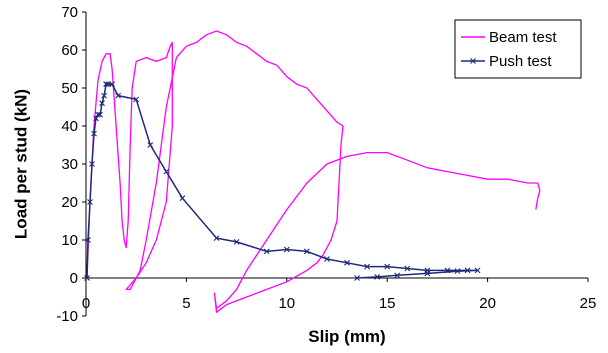  Describe the element at coordinates (69, 88) in the screenshot. I see `y-tick-label: 50` at that location.